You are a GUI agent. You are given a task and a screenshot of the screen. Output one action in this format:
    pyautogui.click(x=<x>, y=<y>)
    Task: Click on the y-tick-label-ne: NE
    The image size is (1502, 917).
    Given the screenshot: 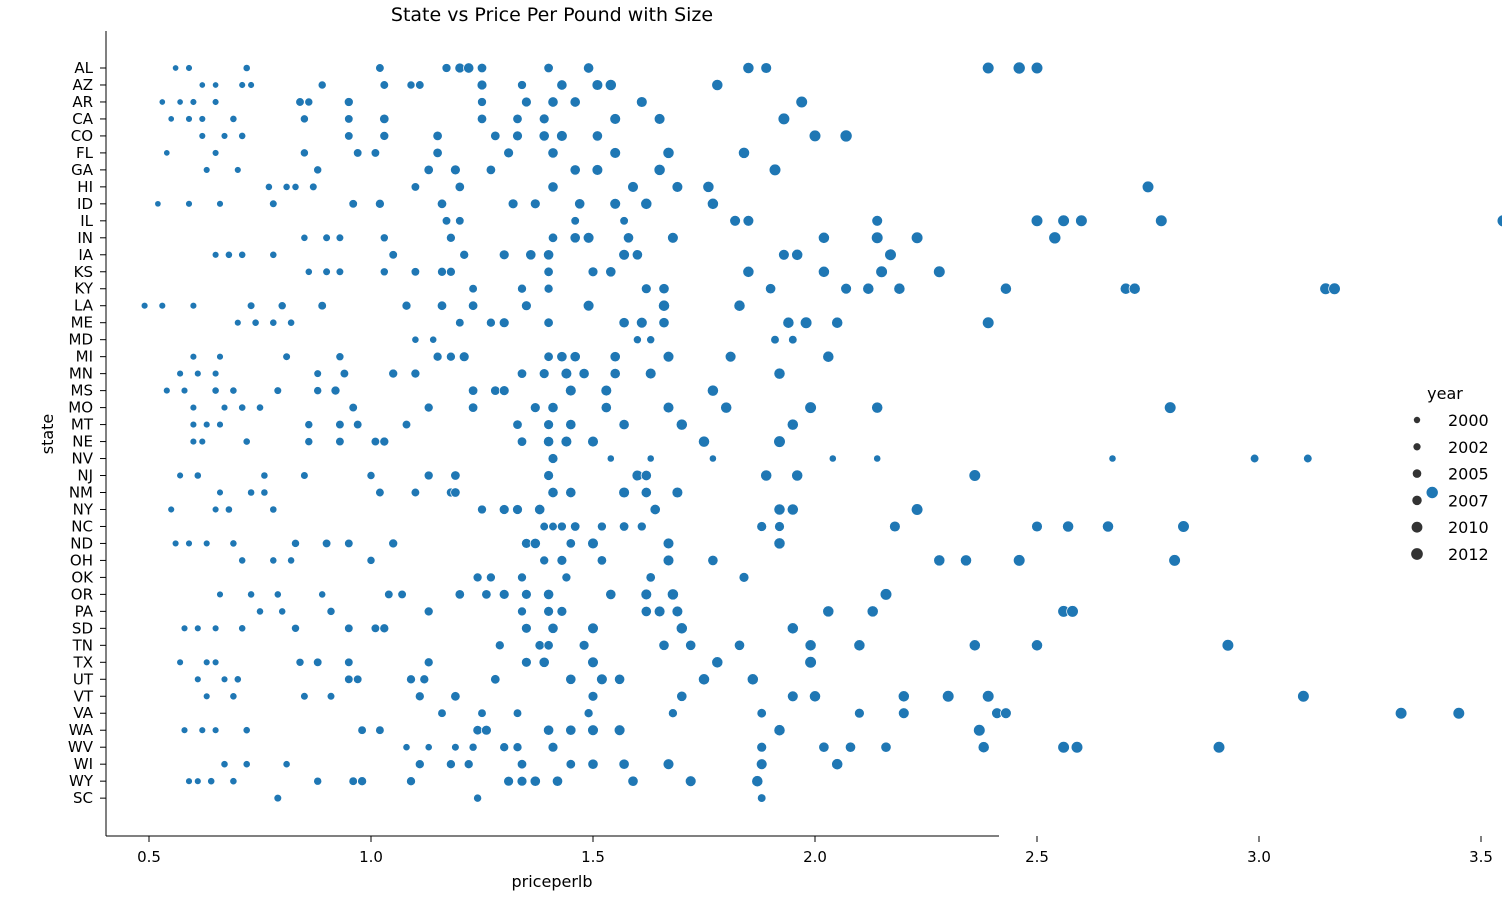 What is the action you would take?
    pyautogui.click(x=82, y=442)
    